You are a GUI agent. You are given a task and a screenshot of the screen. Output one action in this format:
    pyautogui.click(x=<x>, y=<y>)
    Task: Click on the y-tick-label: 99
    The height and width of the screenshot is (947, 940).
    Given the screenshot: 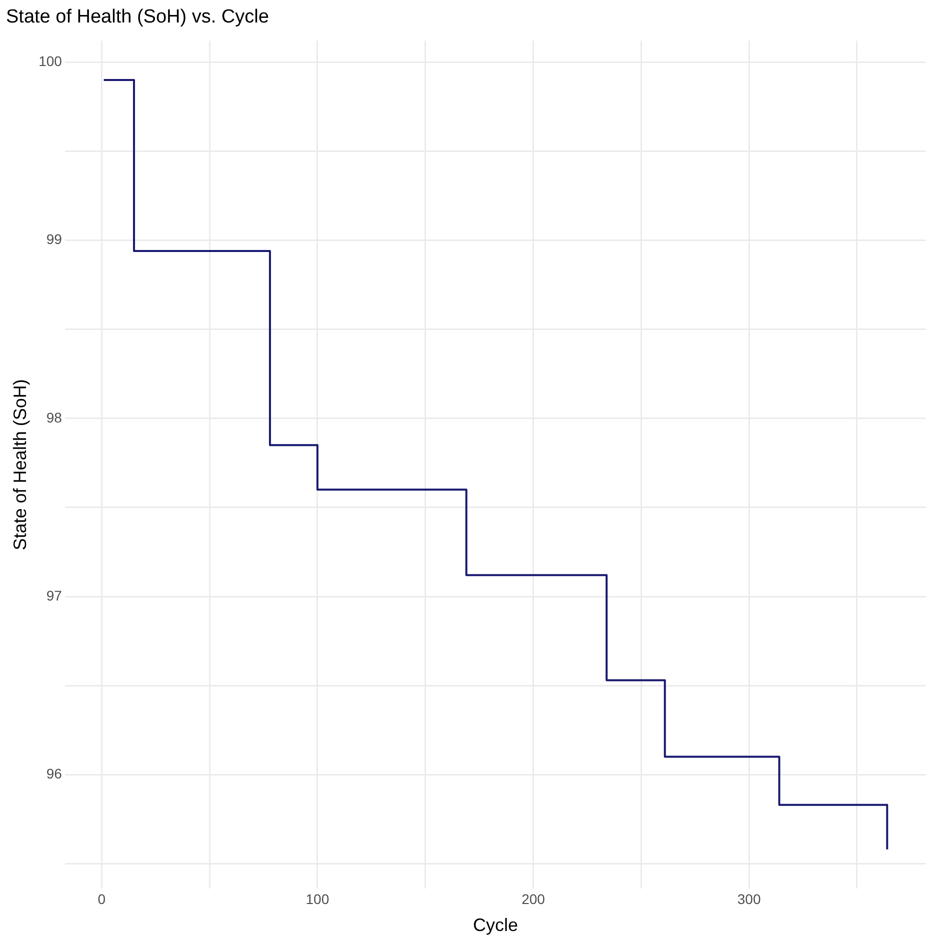 What is the action you would take?
    pyautogui.click(x=54, y=239)
    